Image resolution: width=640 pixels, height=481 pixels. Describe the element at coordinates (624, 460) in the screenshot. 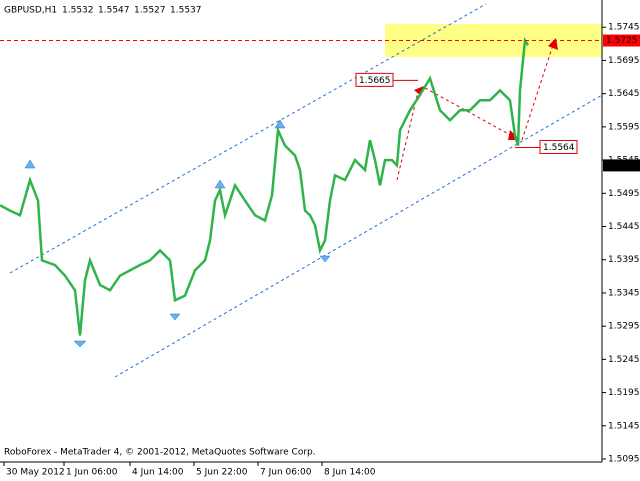

I see `y-tick-label: 1.5095` at that location.